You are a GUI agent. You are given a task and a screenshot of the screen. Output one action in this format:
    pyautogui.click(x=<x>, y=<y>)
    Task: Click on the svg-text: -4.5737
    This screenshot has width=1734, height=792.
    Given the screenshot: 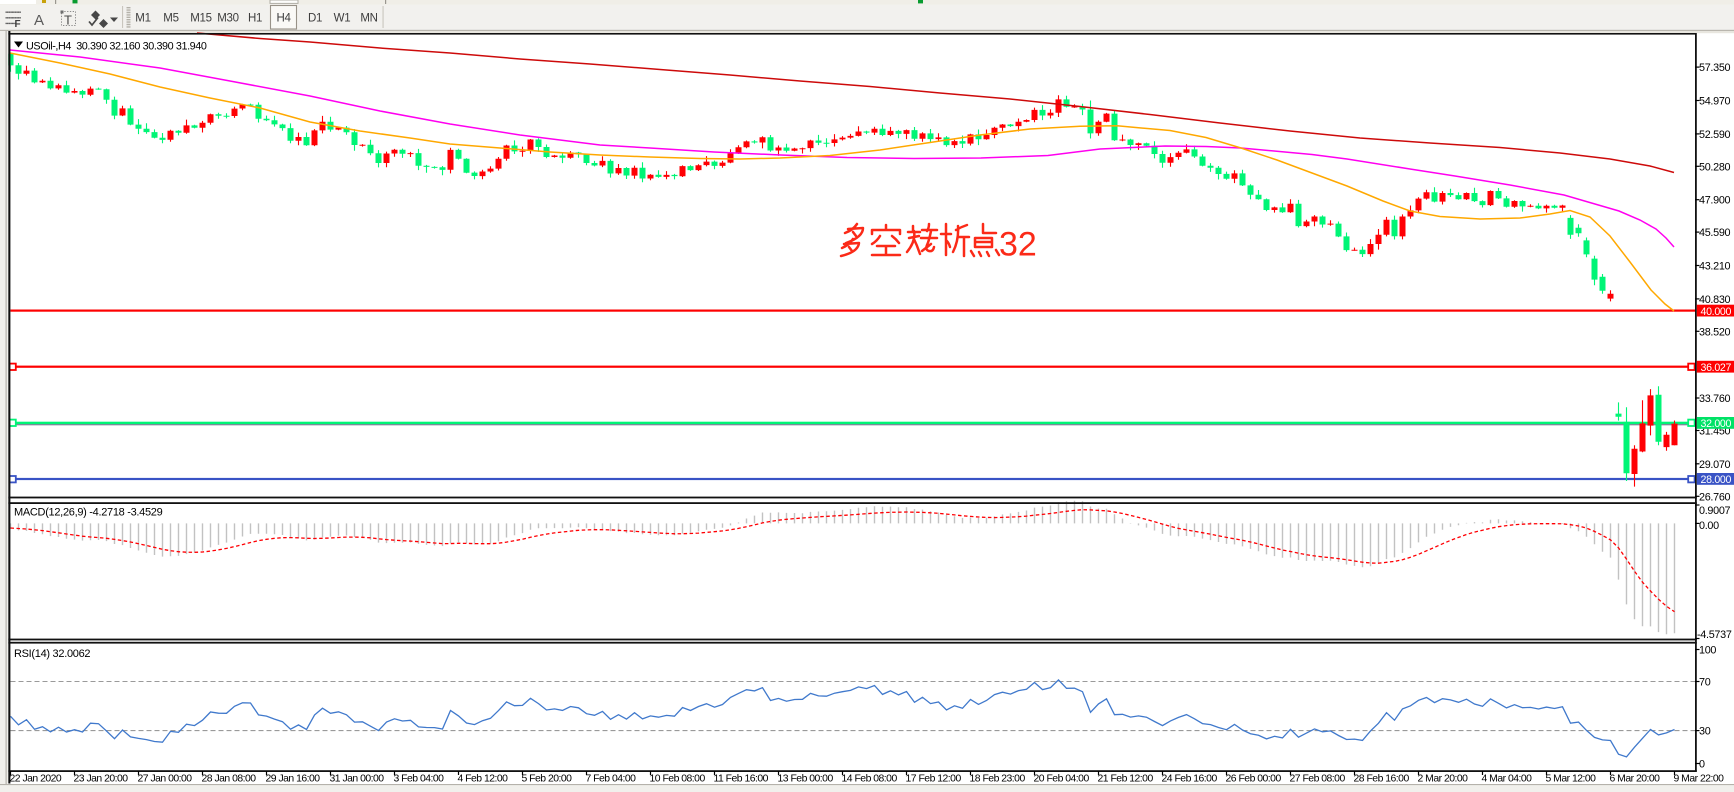 What is the action you would take?
    pyautogui.click(x=1714, y=635)
    